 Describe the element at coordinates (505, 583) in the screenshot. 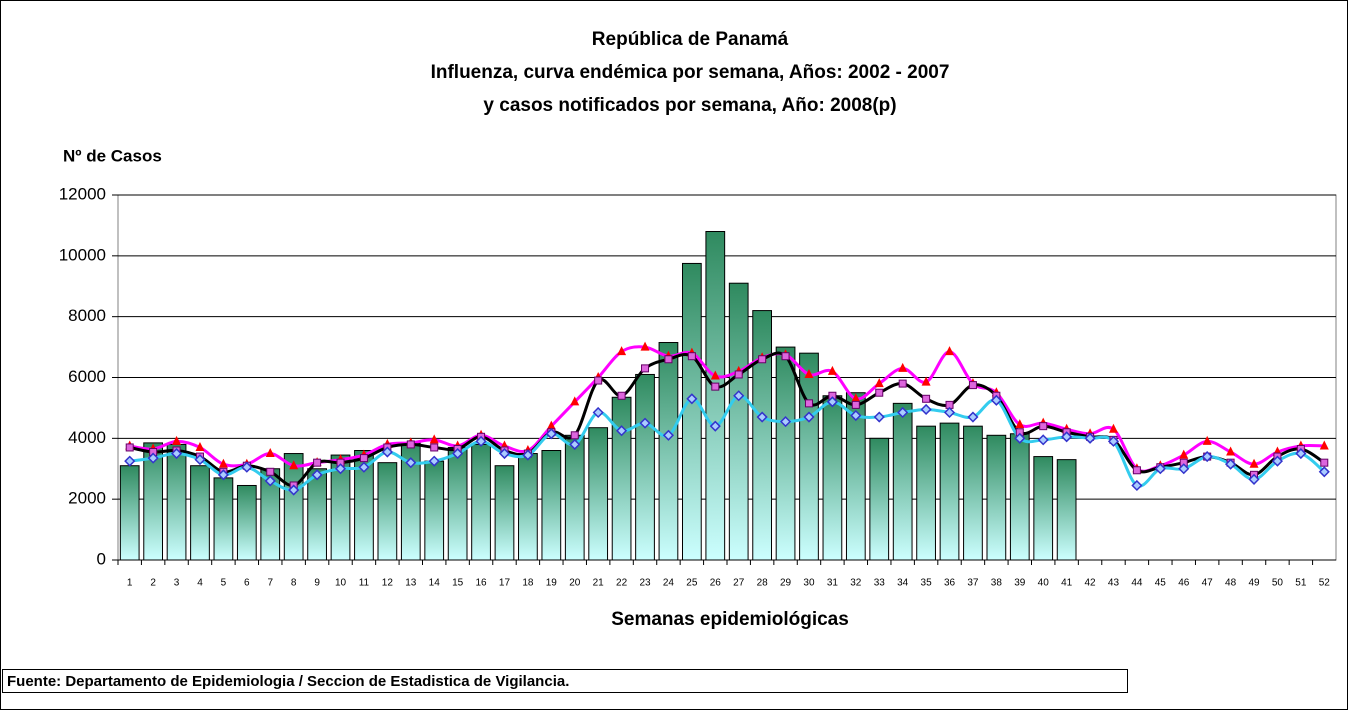

I see `x-tick-label: 17` at that location.